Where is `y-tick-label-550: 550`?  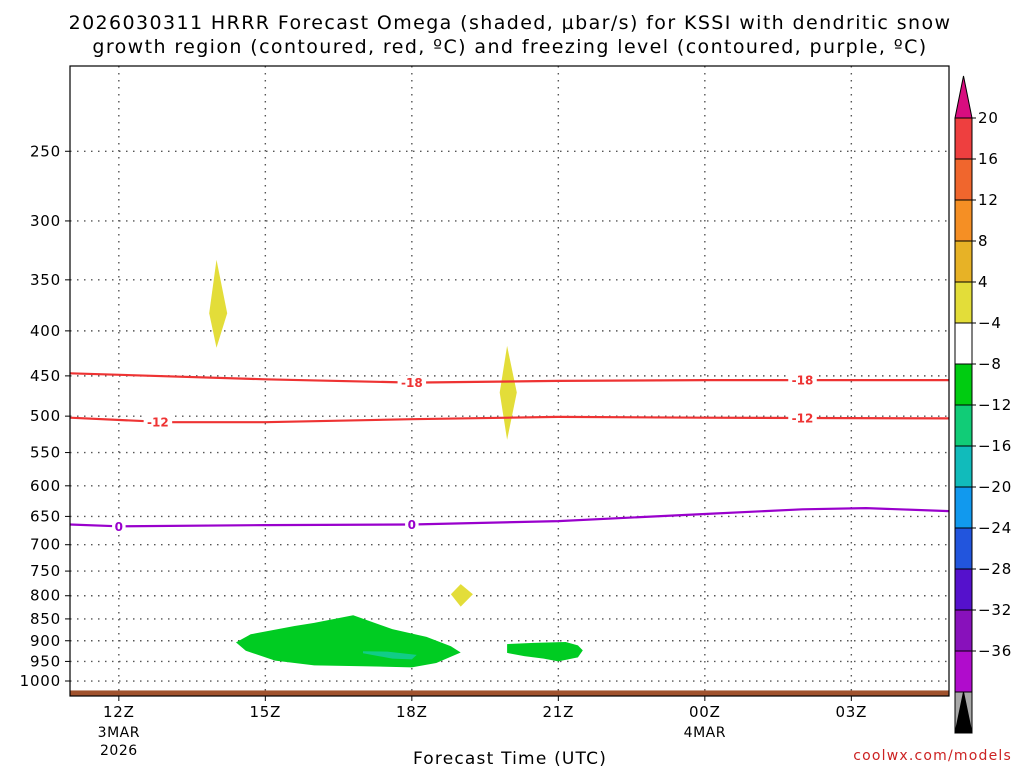
y-tick-label-550: 550 is located at coordinates (45, 453).